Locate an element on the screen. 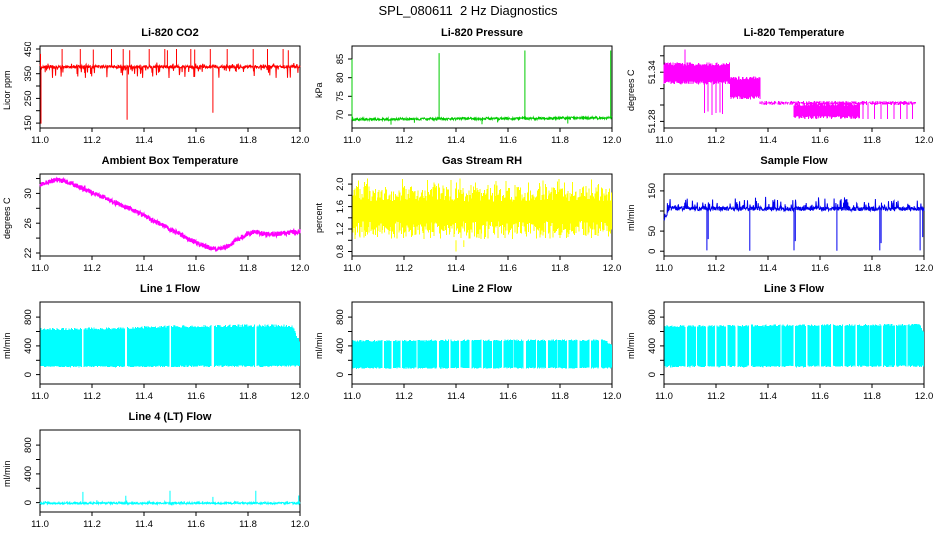  line-1-flow-plot: 11.0 11.2 11.4 11.6 11.8 12.0 0 400 800 is located at coordinates (166, 351).